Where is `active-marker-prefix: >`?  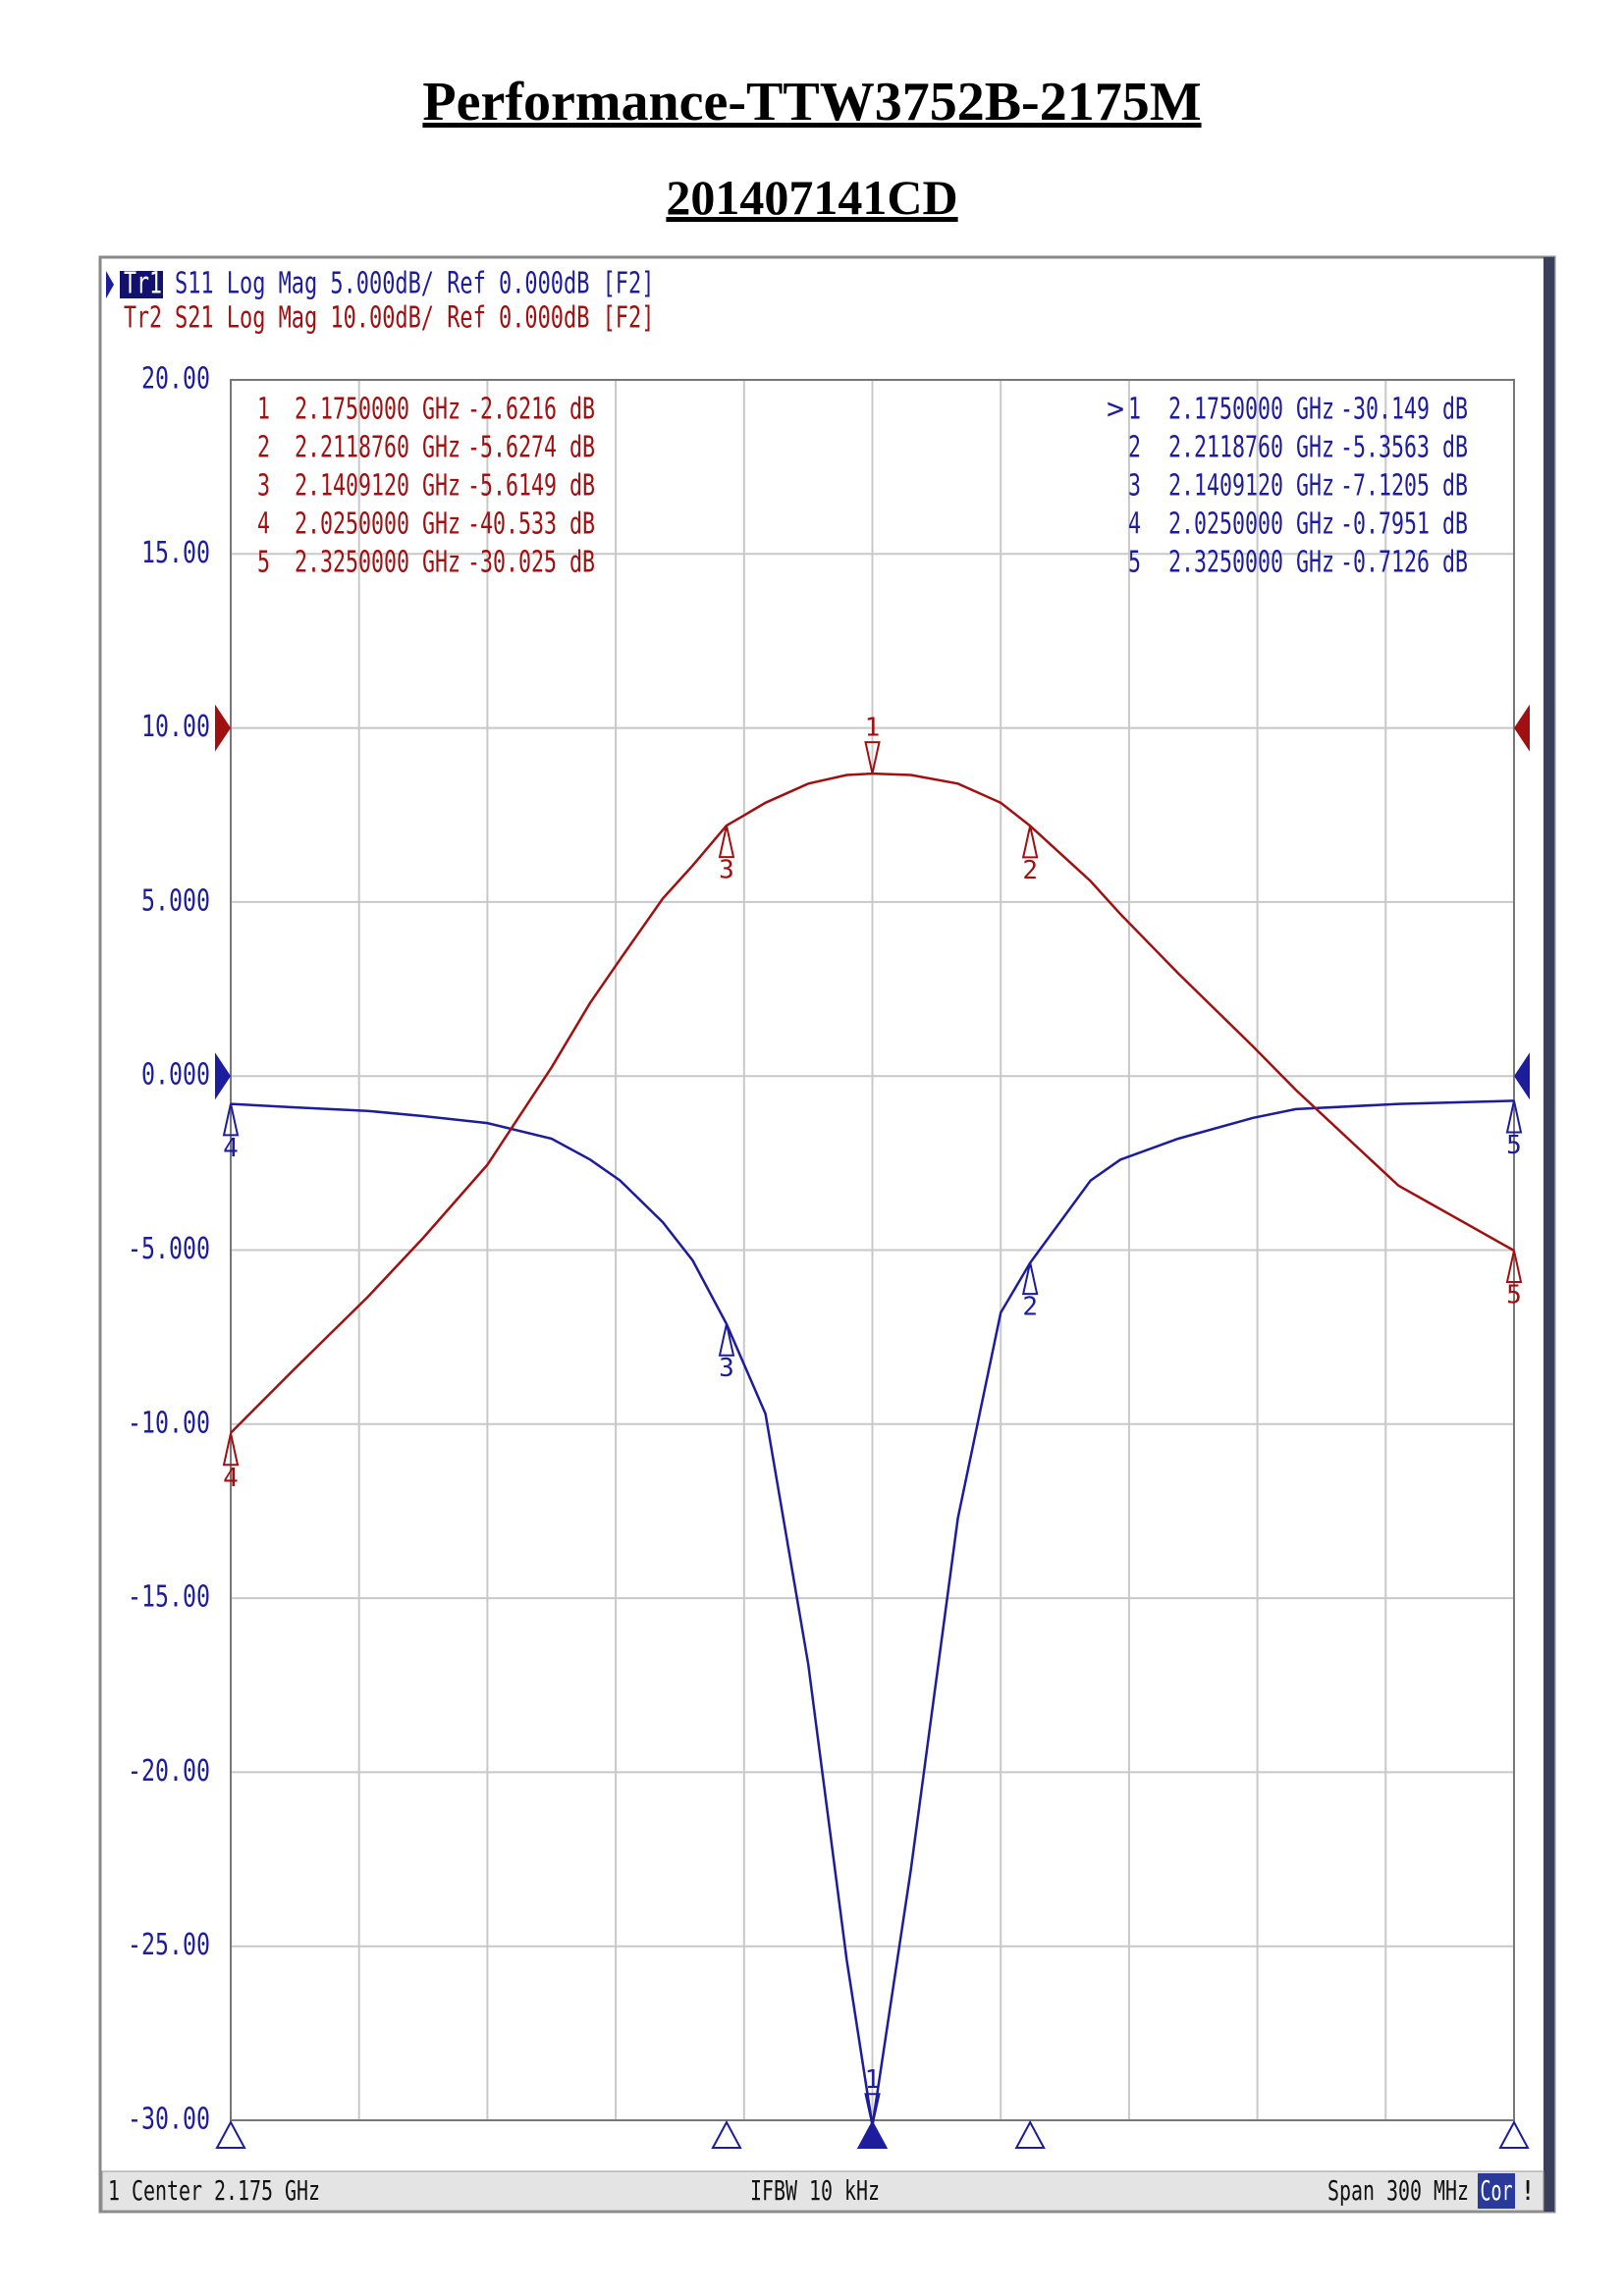
active-marker-prefix: > is located at coordinates (1115, 410).